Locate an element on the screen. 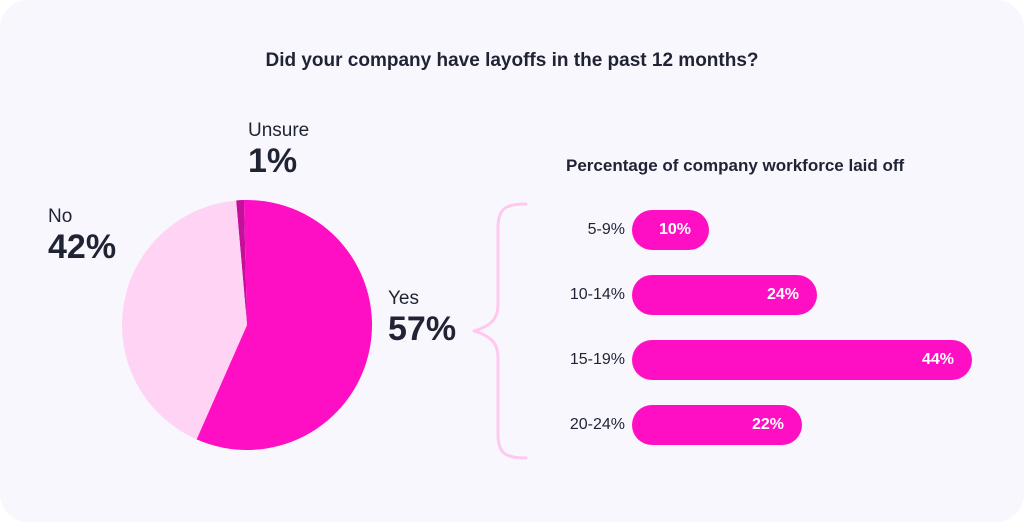 This screenshot has height=522, width=1024. bar-value-label-15to19: 44% is located at coordinates (937, 359).